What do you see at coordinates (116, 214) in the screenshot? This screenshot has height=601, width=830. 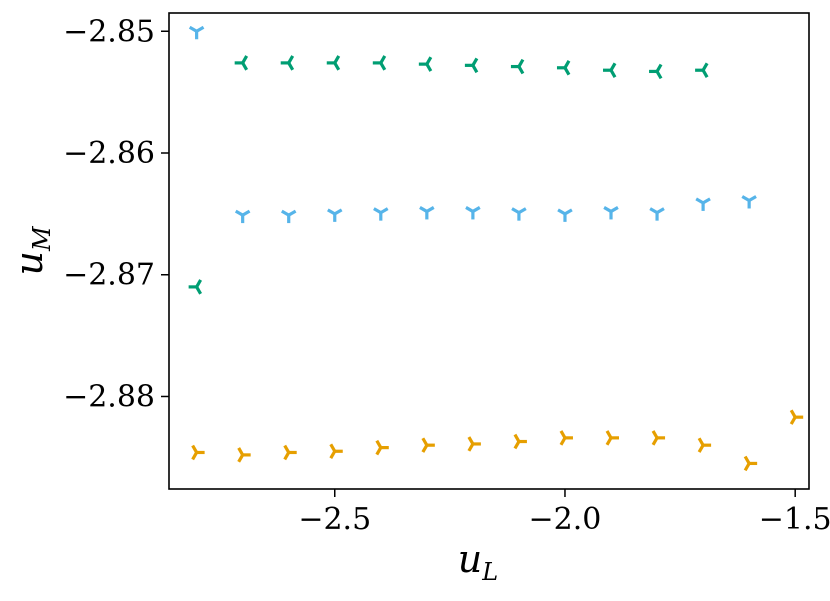 I see `y-axis-ticks: −2.85 −2.86 −2.87 −2.88` at bounding box center [116, 214].